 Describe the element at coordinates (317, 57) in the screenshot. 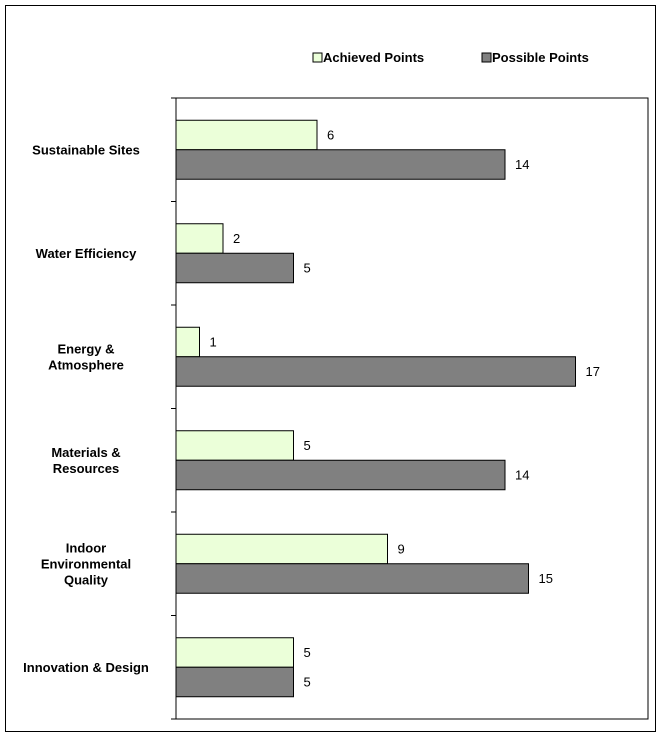

I see `legend-swatch-achieved` at that location.